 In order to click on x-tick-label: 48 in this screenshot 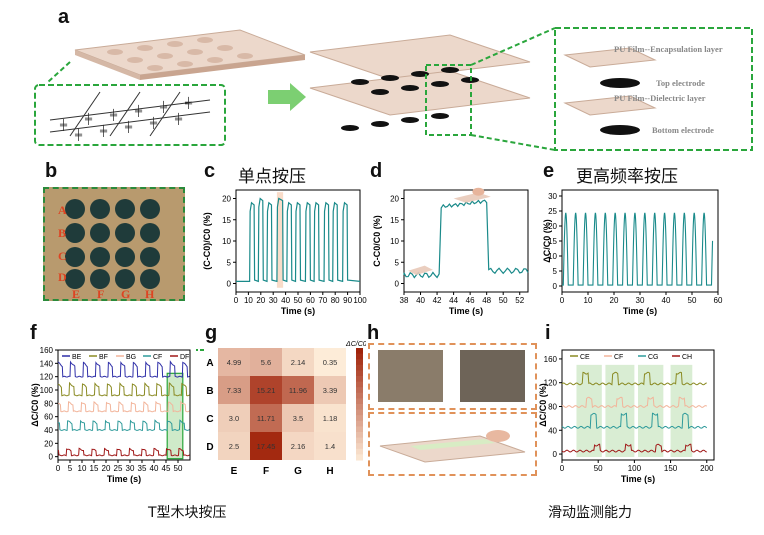, I will do `click(486, 300)`.